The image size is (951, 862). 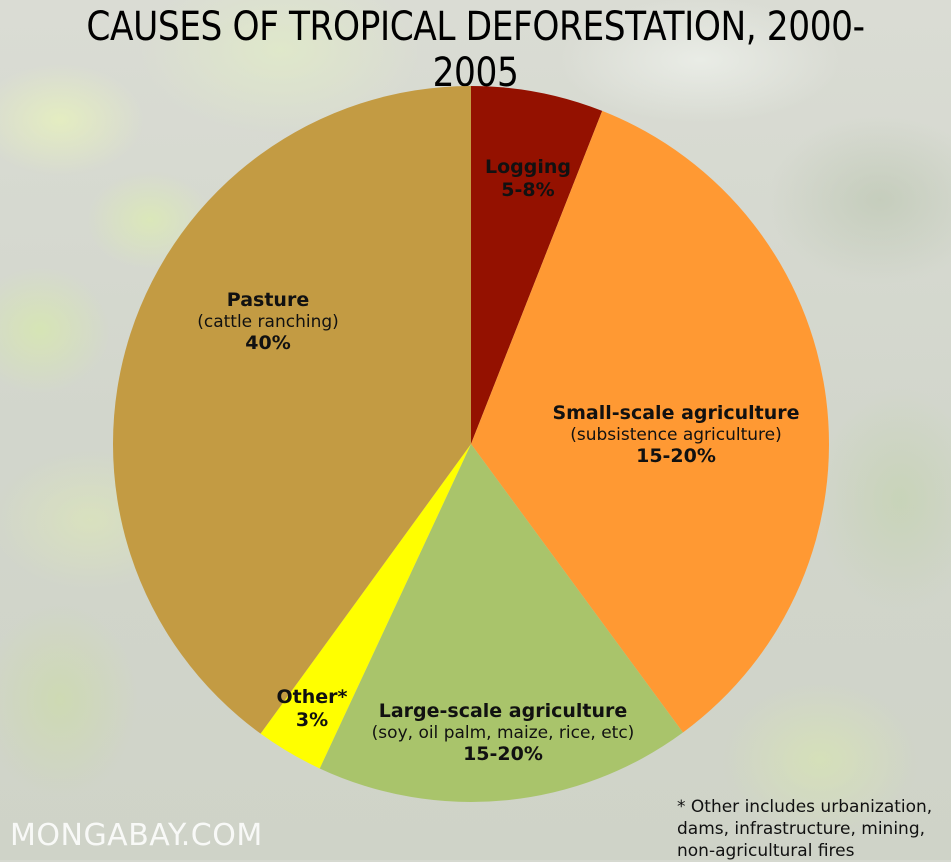 I want to click on slice-name: Pasture, so click(x=268, y=300).